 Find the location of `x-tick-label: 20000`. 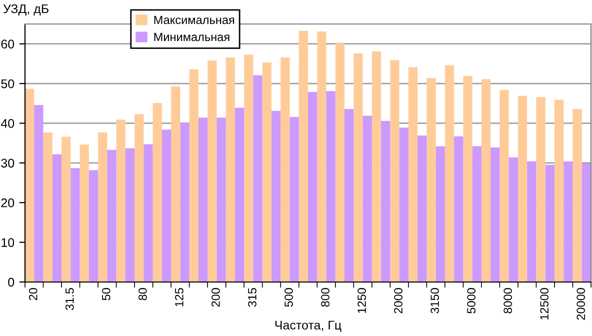

x-tick-label: 20000 is located at coordinates (581, 304).